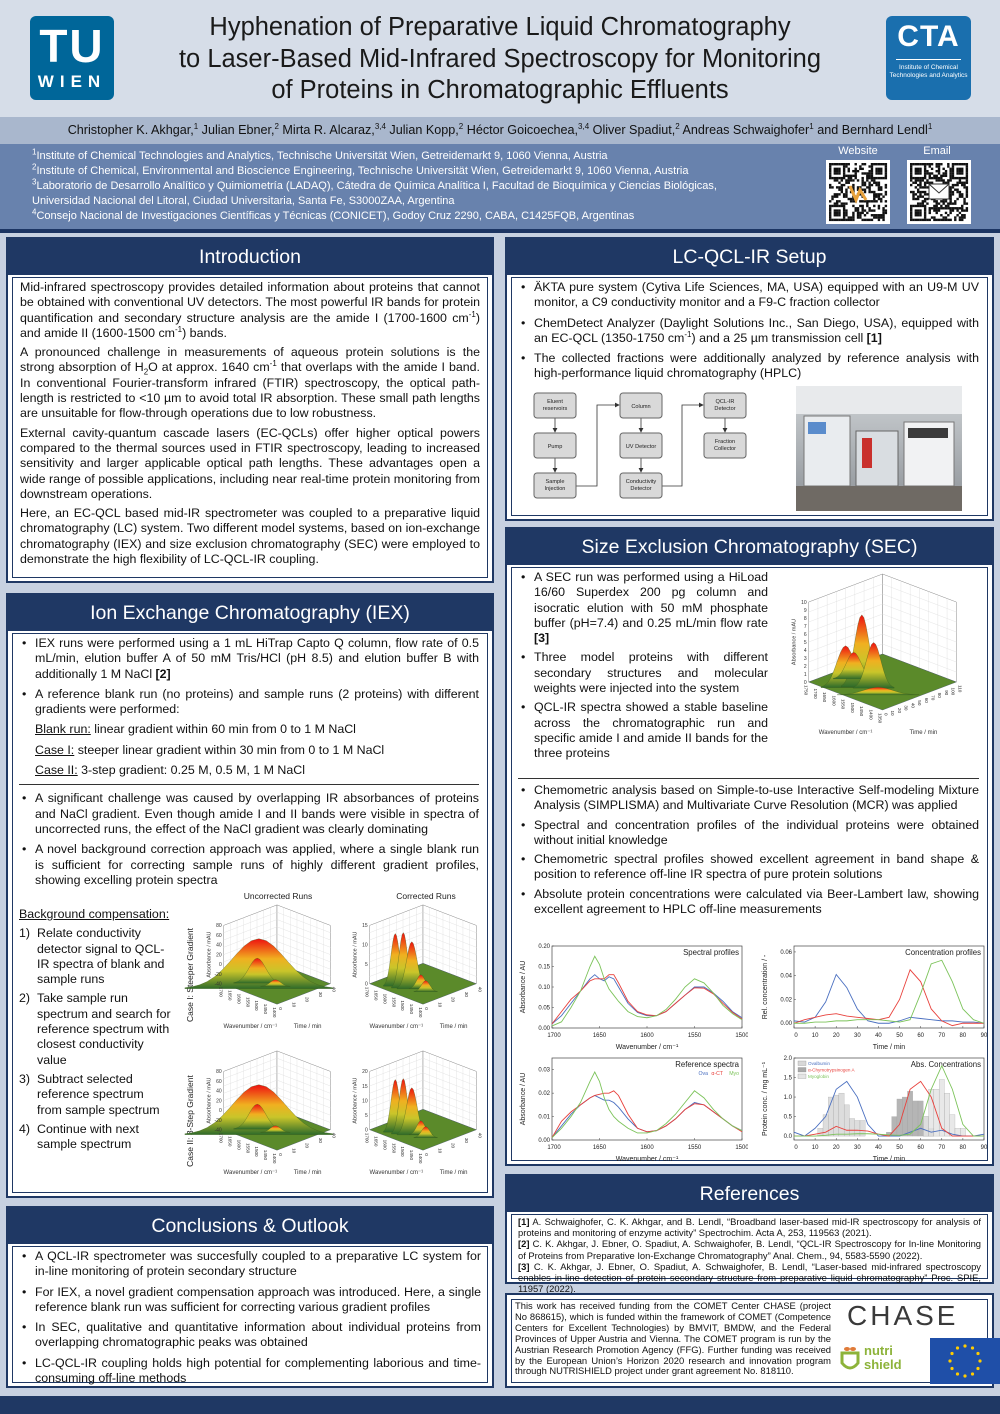  I want to click on y-tick-label: 10, so click(439, 1005).